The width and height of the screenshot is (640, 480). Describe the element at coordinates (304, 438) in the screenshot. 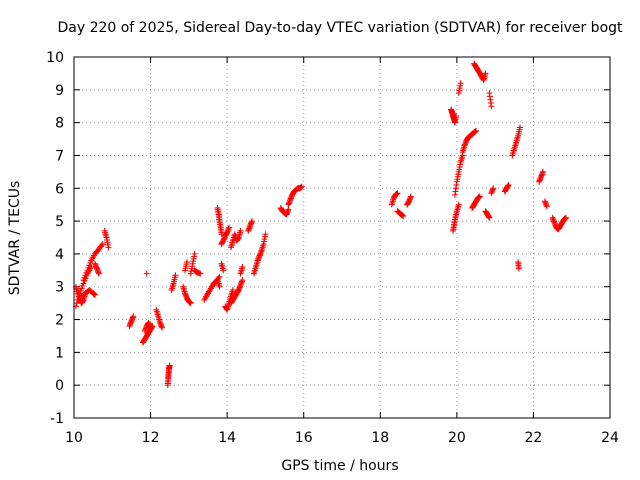

I see `x-tick-label: 16` at that location.